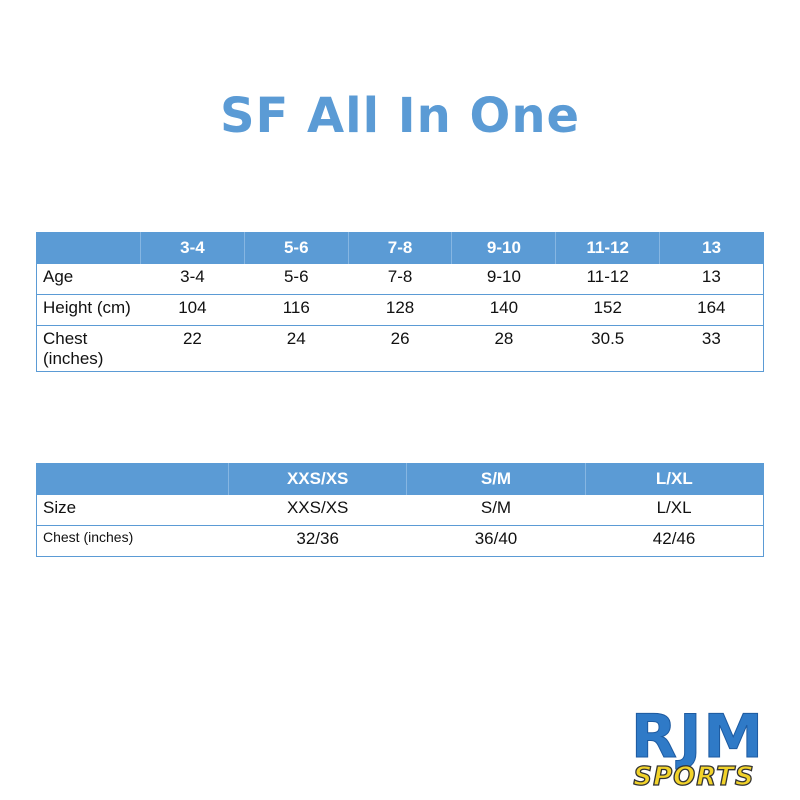 The image size is (800, 800). What do you see at coordinates (607, 279) in the screenshot?
I see `table-cell: 11-12` at bounding box center [607, 279].